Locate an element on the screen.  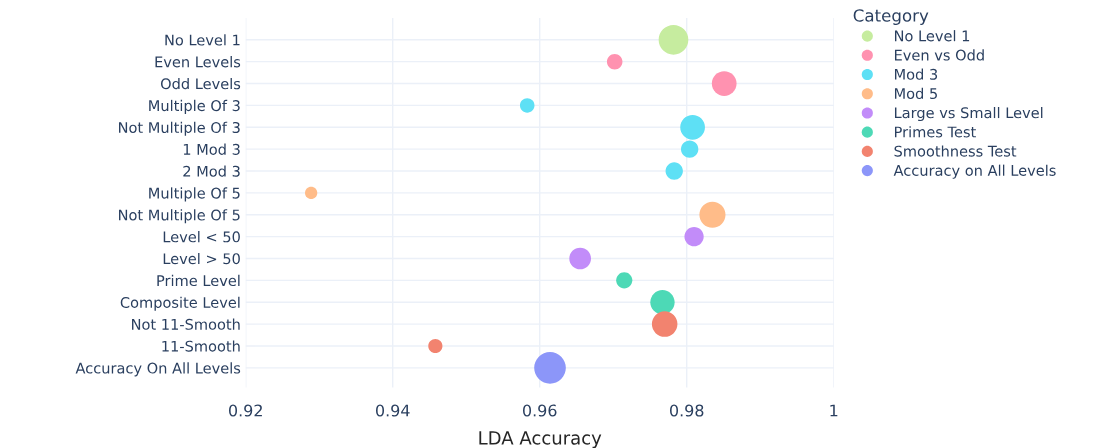
y-tick-label: 1 Mod 3 is located at coordinates (211, 149).